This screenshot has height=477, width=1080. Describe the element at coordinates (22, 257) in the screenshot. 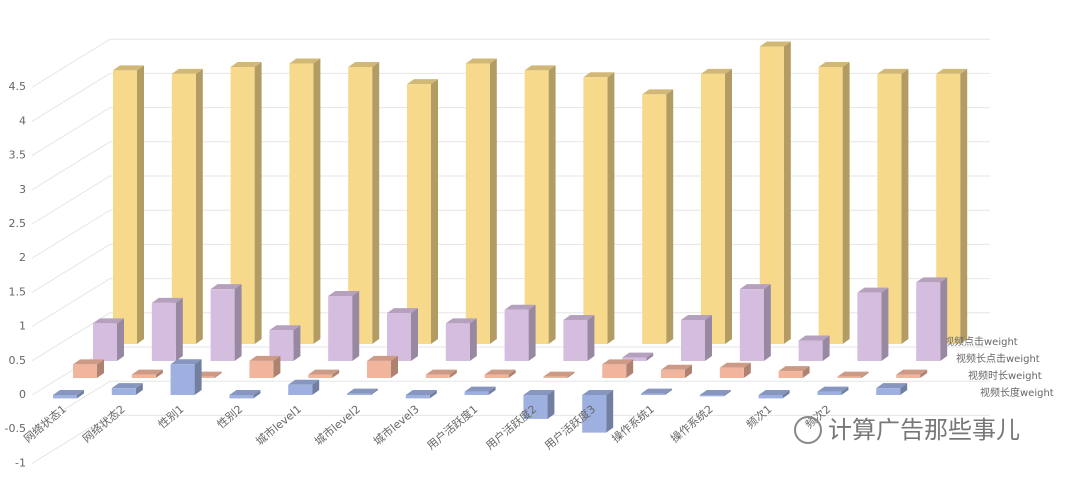

I see `y-tick-label: 2` at that location.